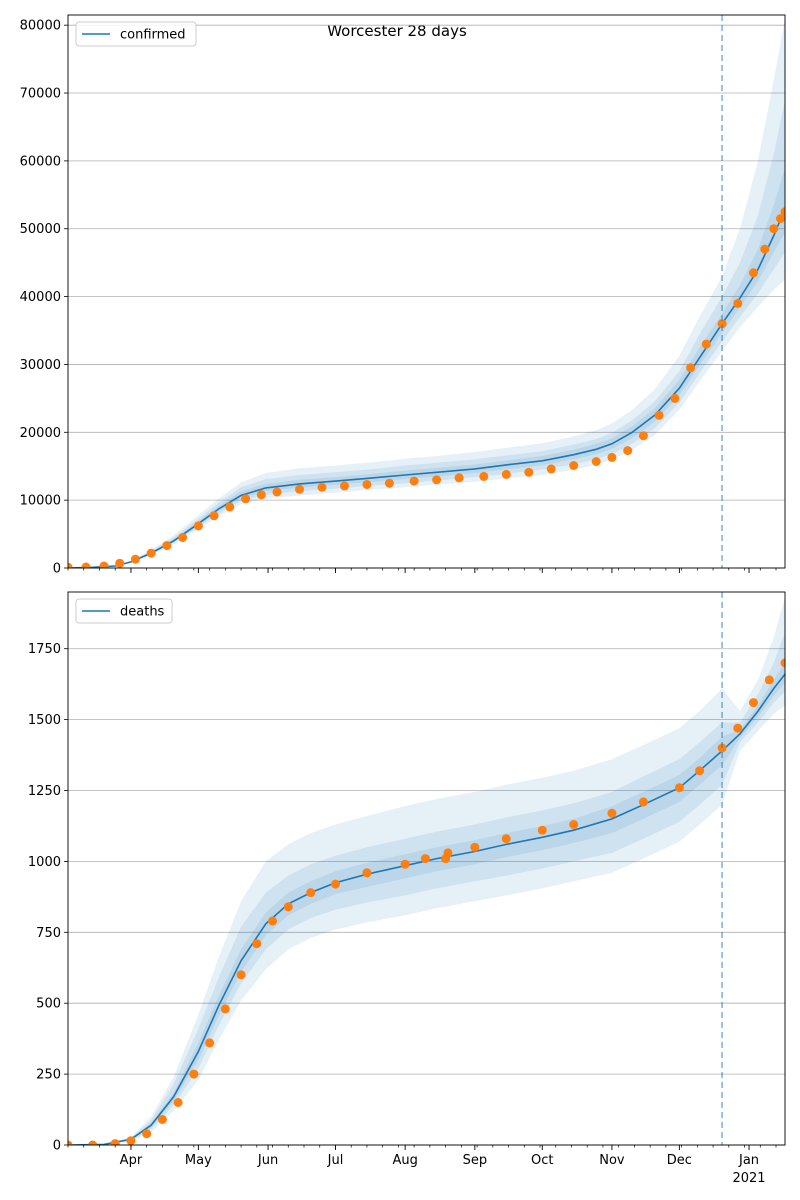 This screenshot has width=800, height=1200. Describe the element at coordinates (44, 862) in the screenshot. I see `y-tick-label: 1000` at that location.